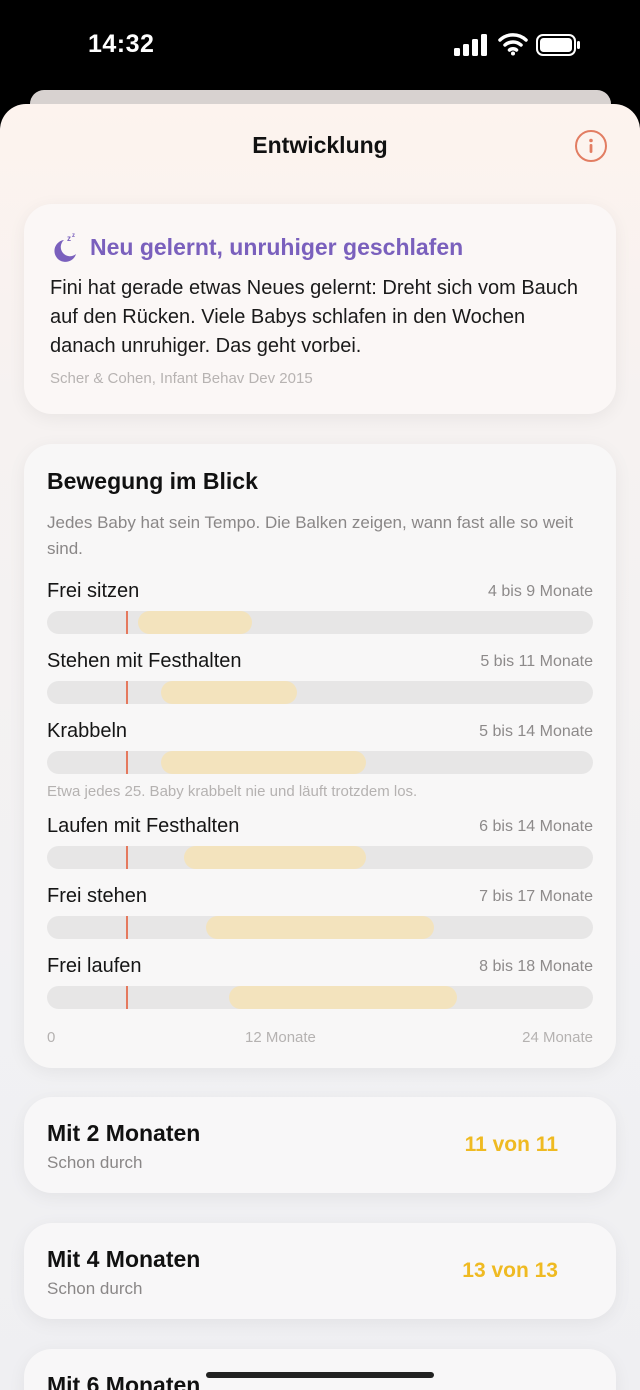 This screenshot has width=640, height=1390. I want to click on milestone-range: 7 bis 17 Monate, so click(536, 896).